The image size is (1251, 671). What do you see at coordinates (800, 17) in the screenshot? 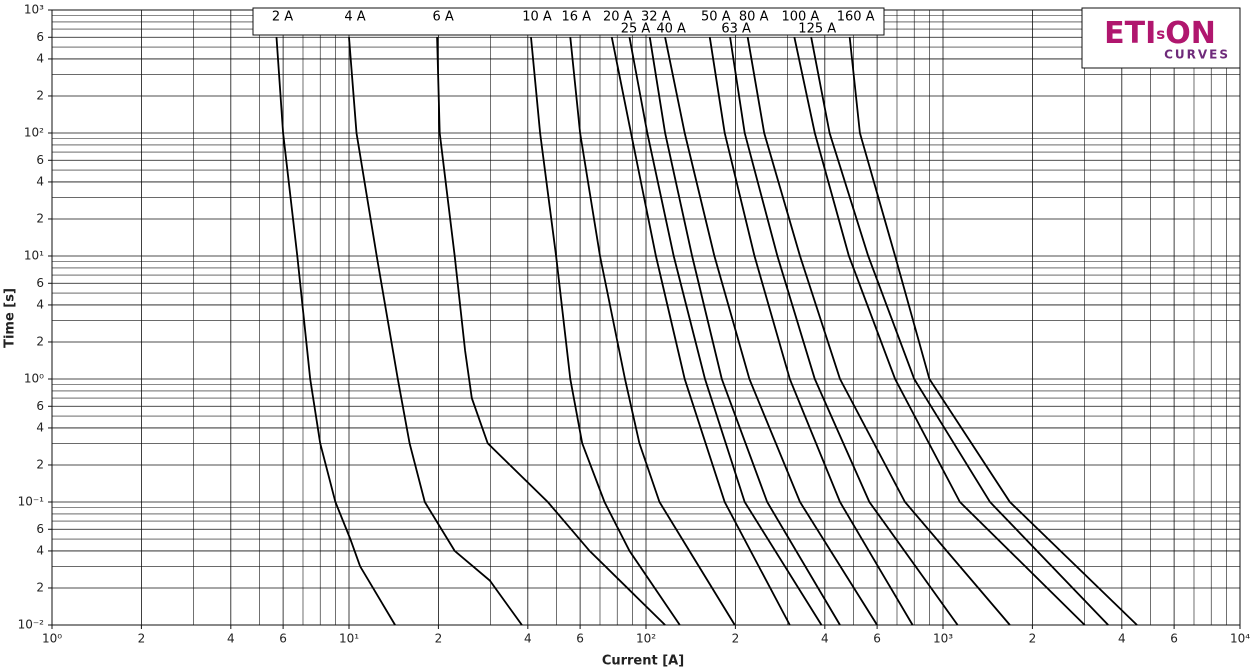
I see `legend-label: 100 A` at bounding box center [800, 17].